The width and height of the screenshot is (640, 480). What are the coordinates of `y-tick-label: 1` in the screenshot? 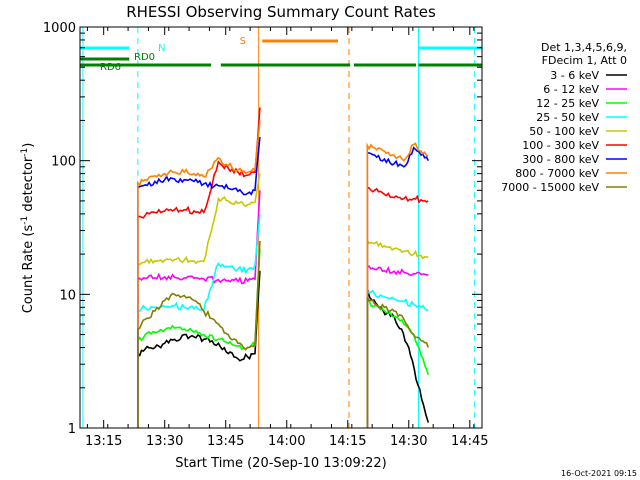 It's located at (72, 429).